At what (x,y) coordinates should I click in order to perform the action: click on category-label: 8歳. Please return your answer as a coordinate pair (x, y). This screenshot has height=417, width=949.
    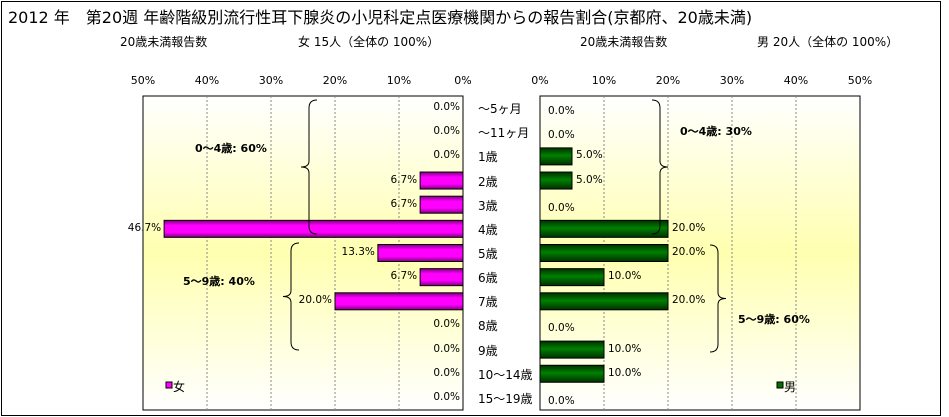
    Looking at the image, I should click on (488, 326).